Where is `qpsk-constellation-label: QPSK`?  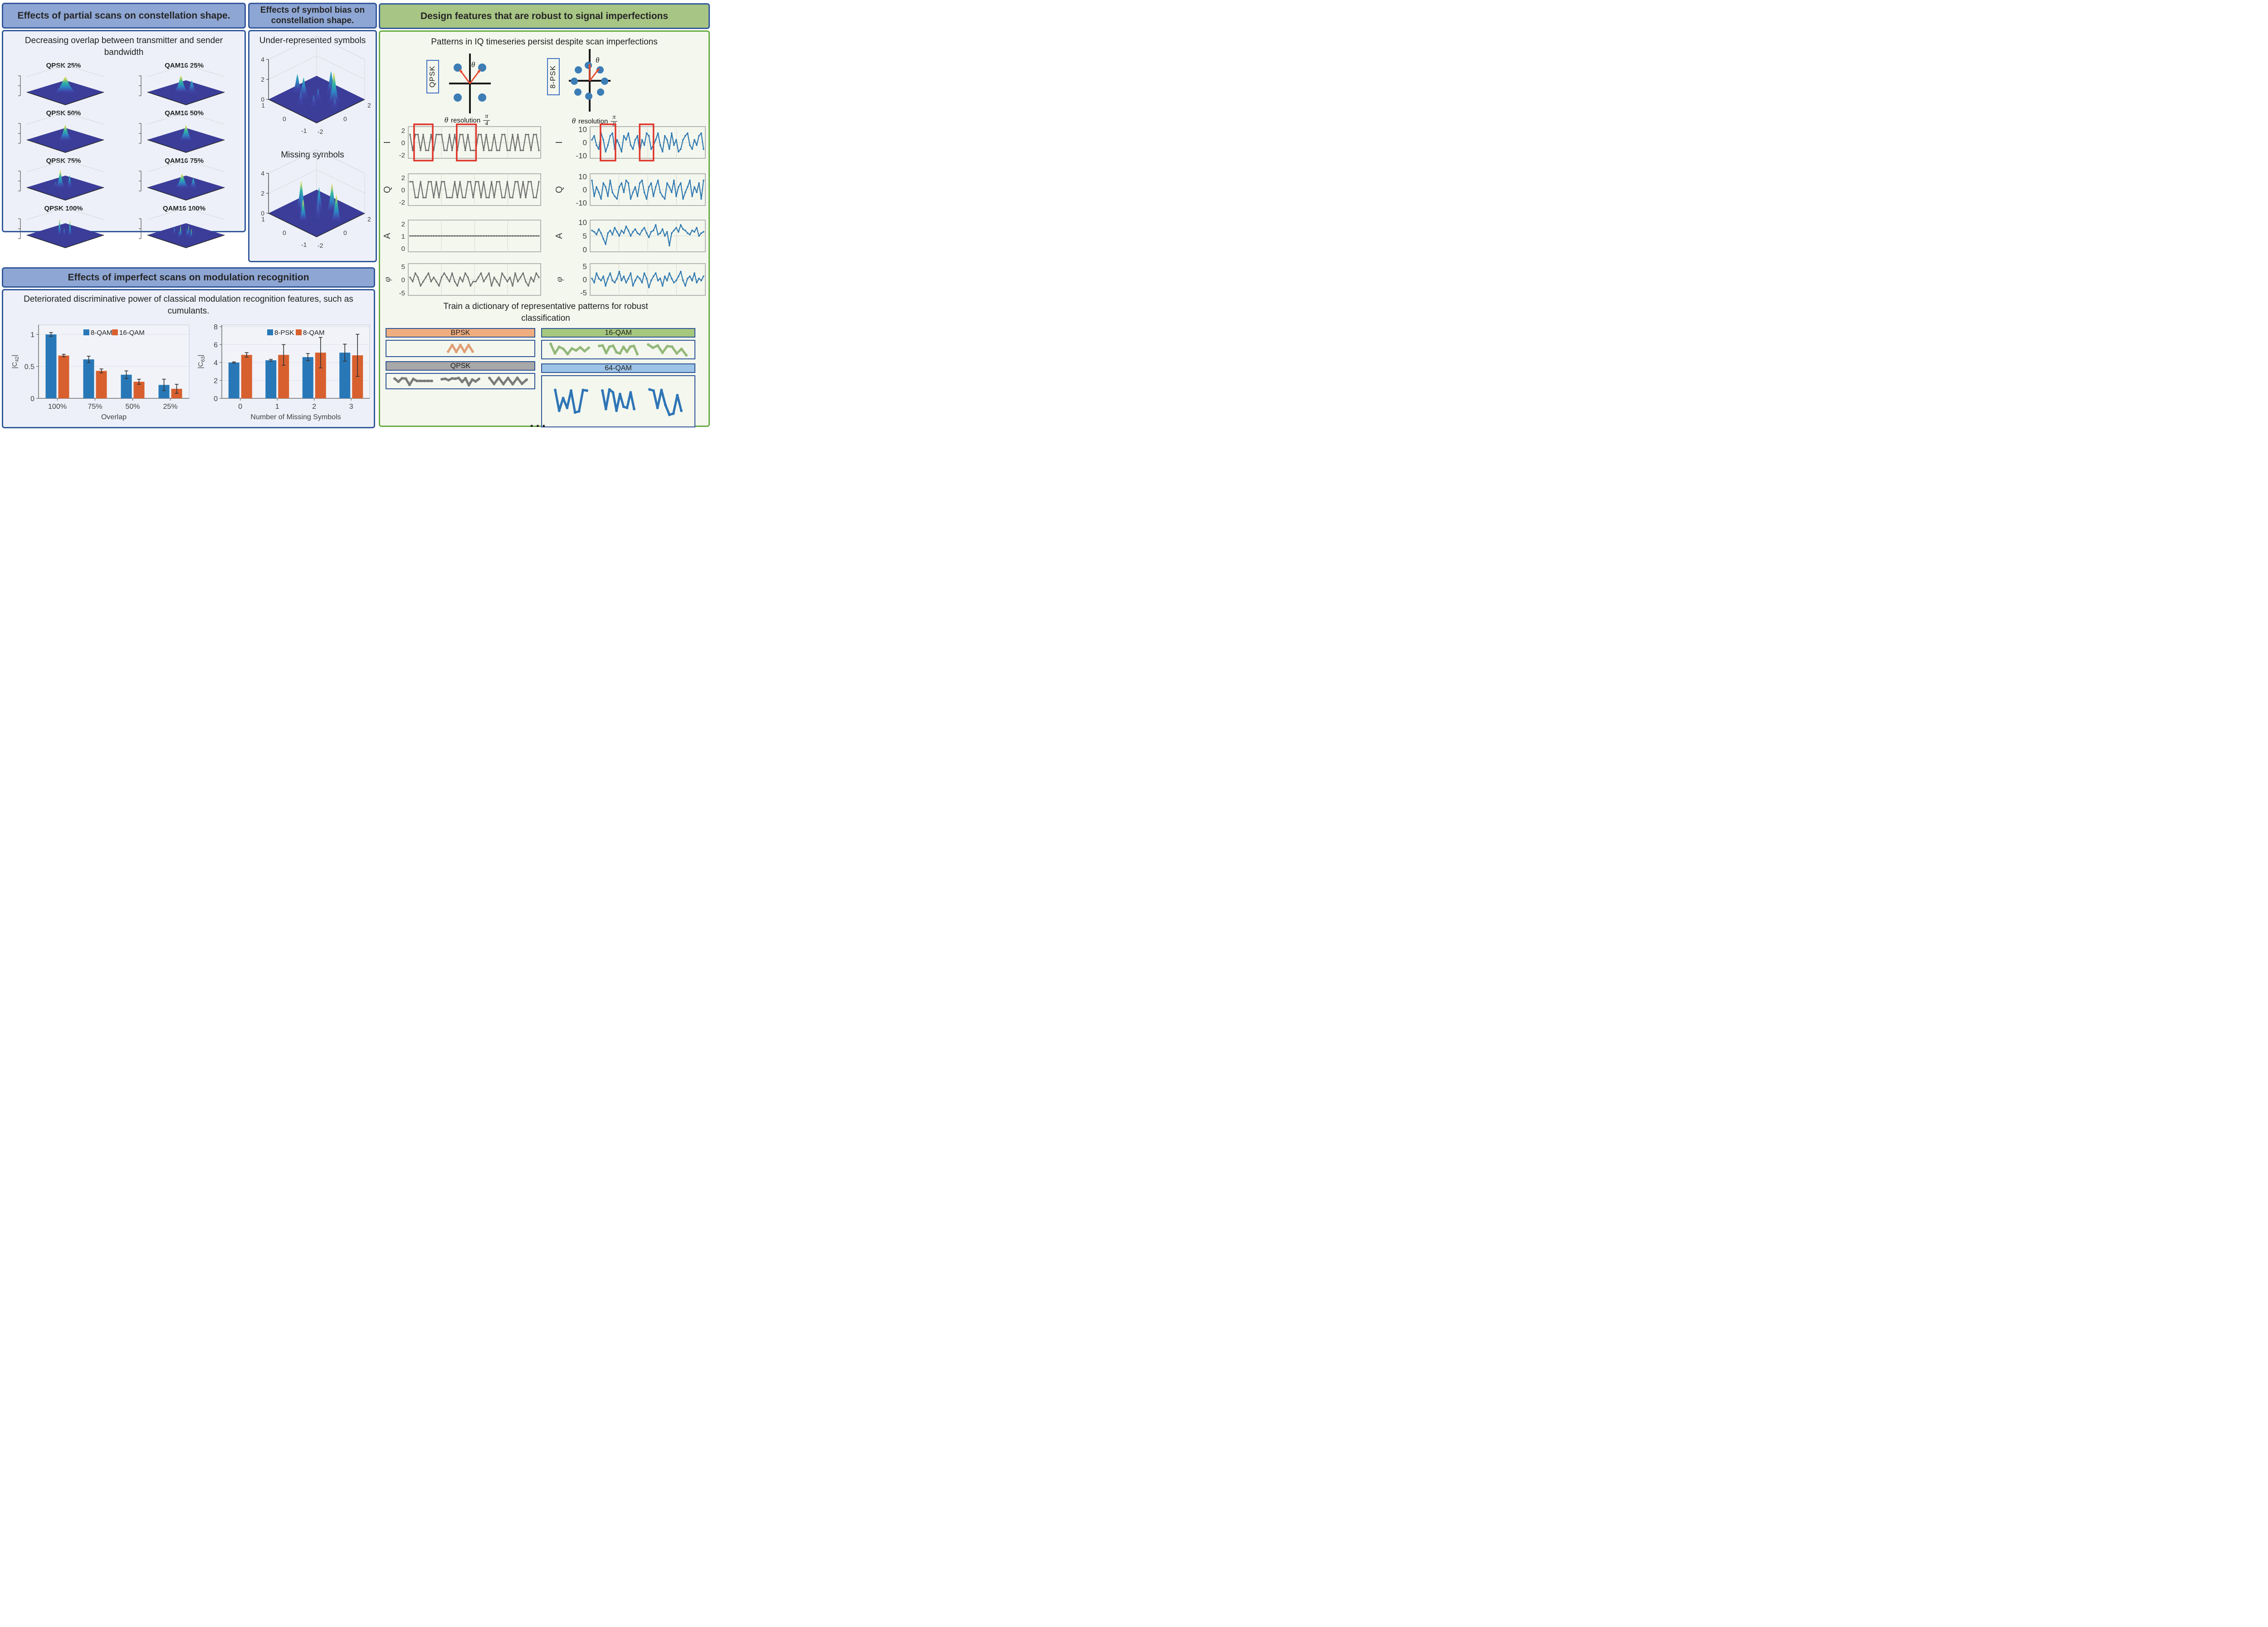 qpsk-constellation-label: QPSK is located at coordinates (433, 76).